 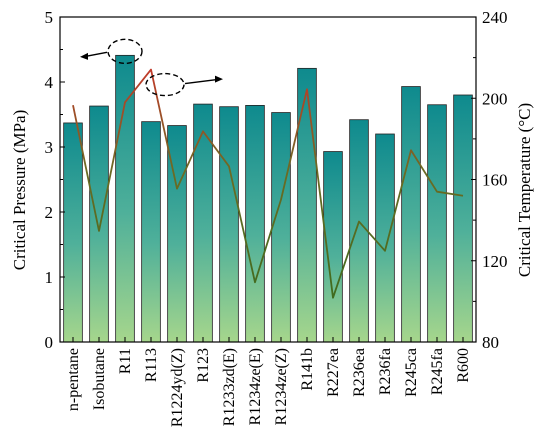 I want to click on annotation-ellipse-pressure, so click(x=125, y=51).